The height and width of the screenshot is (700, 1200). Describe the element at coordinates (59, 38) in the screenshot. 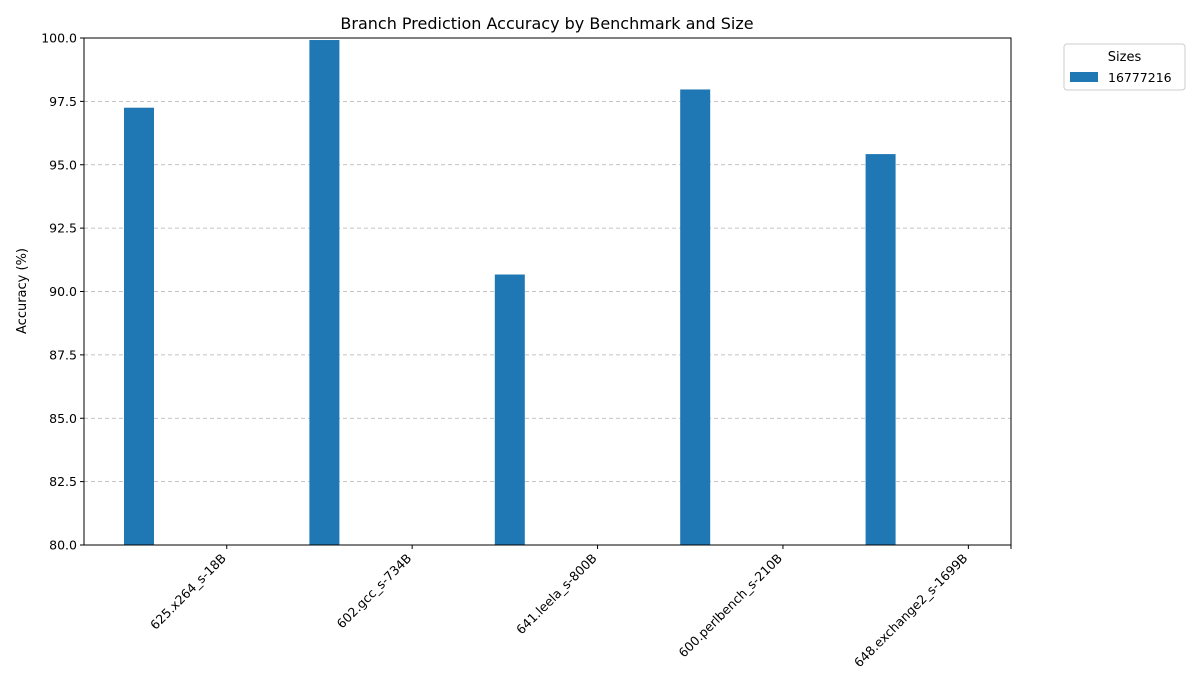

I see `y-tick-label: 100.0` at that location.